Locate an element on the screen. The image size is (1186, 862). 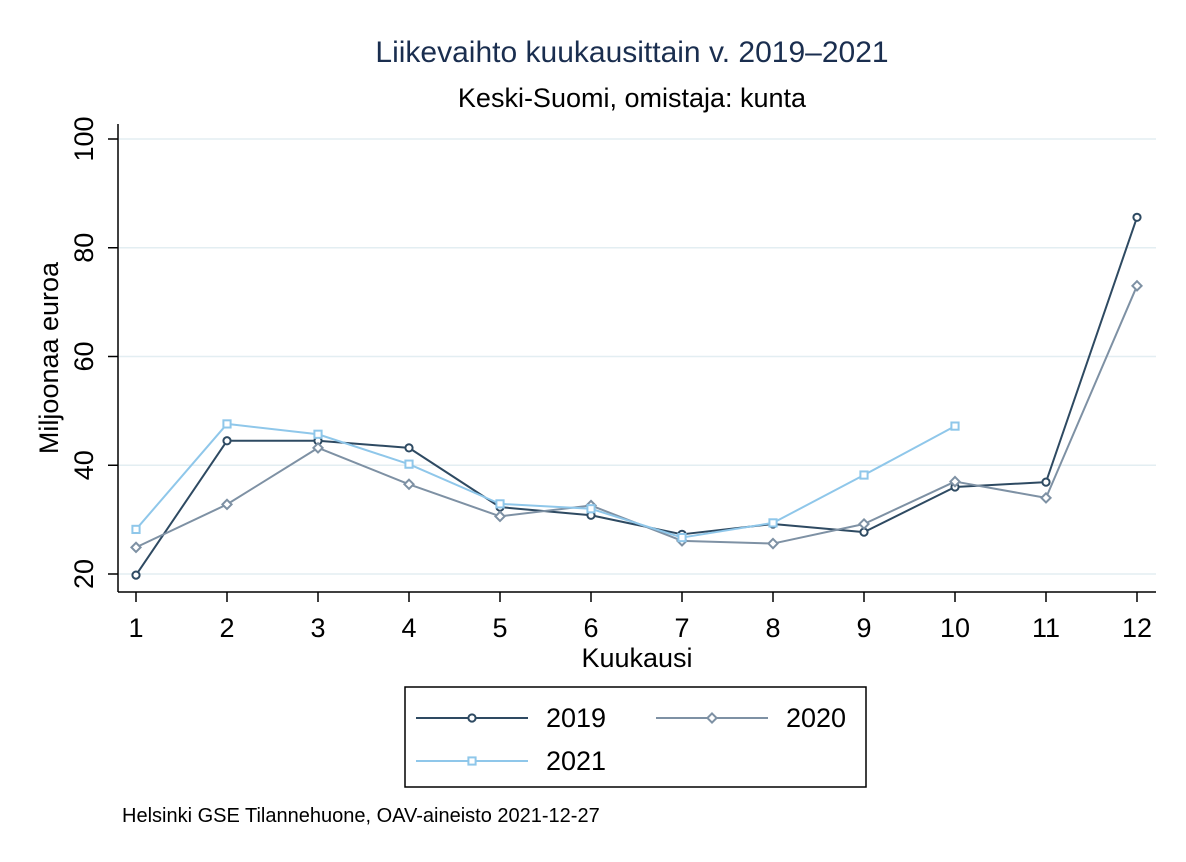
series-line-2021 is located at coordinates (545, 480).